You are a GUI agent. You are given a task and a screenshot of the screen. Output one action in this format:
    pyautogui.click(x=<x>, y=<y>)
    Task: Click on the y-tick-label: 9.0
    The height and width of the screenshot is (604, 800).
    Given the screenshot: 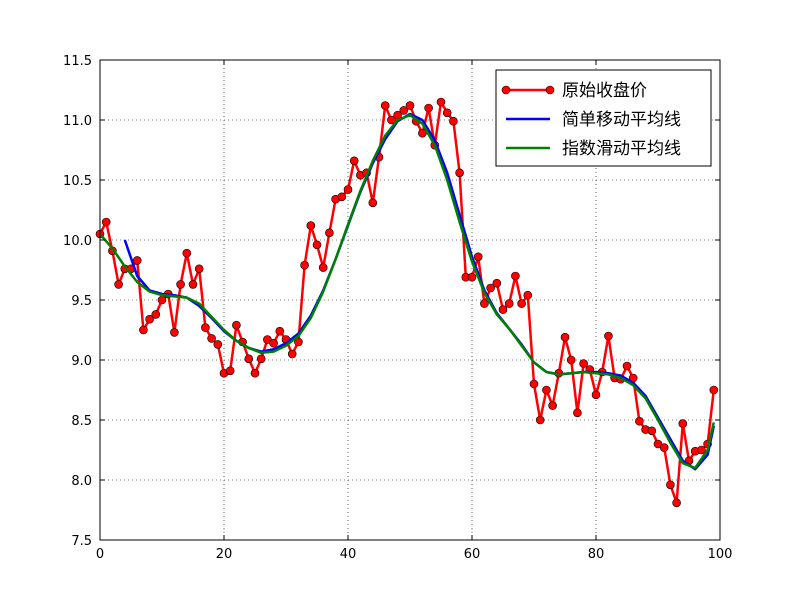 What is the action you would take?
    pyautogui.click(x=81, y=361)
    